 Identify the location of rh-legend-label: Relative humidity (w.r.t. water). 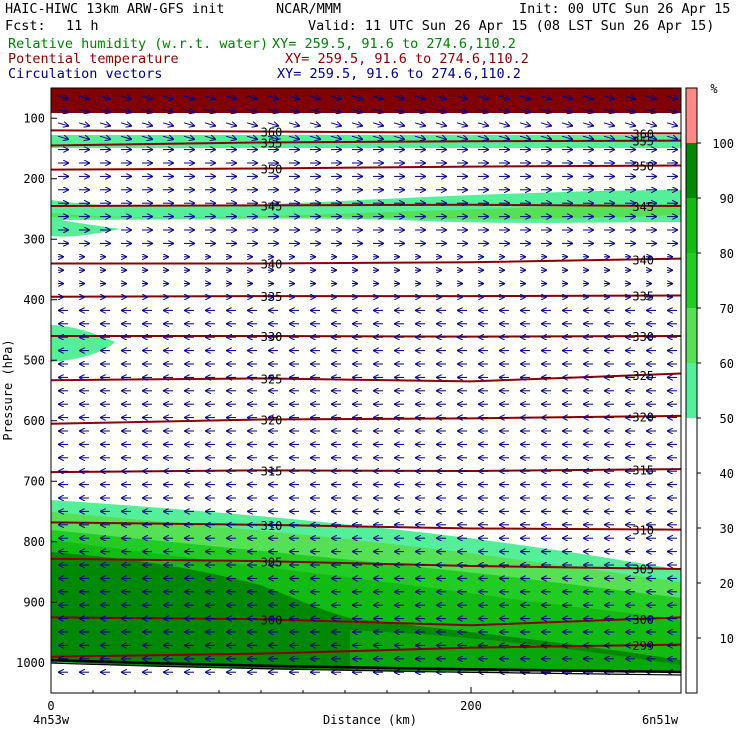
(138, 44).